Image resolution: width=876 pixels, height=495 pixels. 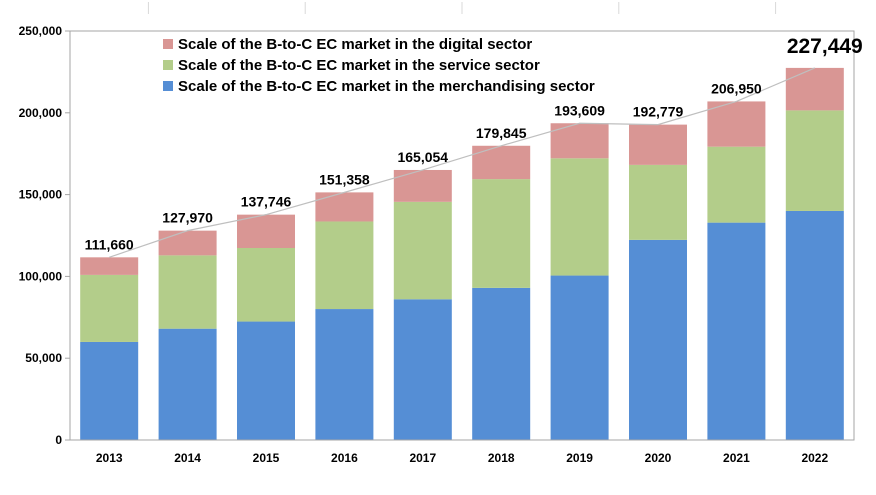 I want to click on y-tick-label: 50,000, so click(x=43, y=358).